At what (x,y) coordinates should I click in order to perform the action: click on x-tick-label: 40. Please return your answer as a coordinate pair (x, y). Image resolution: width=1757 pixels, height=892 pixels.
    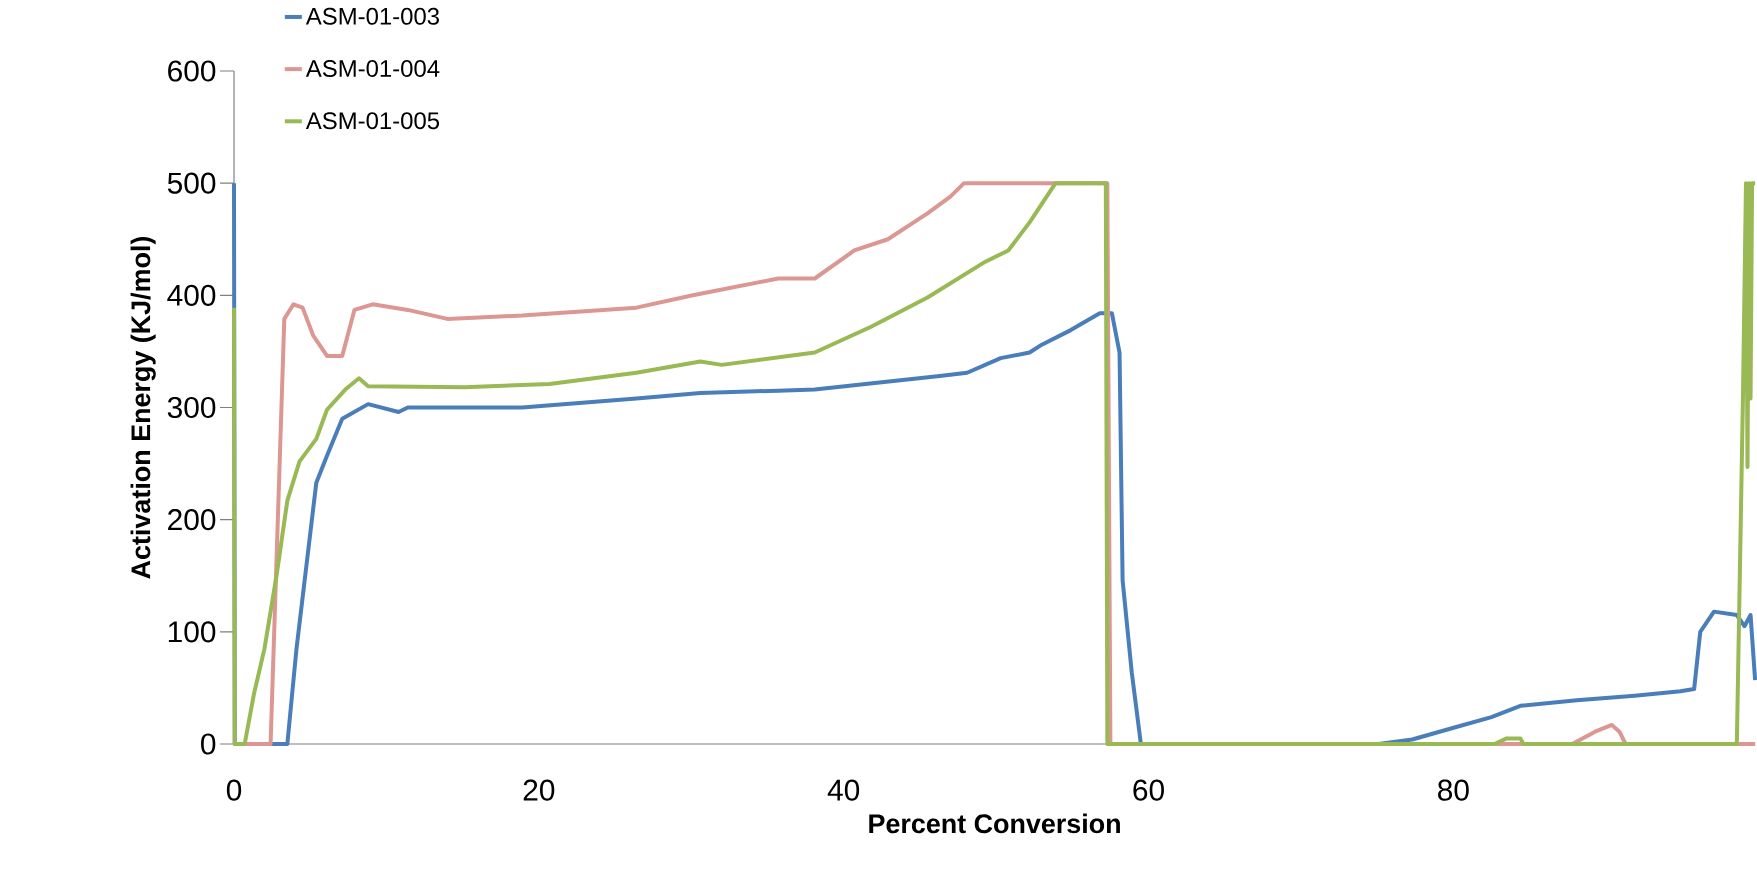
    Looking at the image, I should click on (843, 790).